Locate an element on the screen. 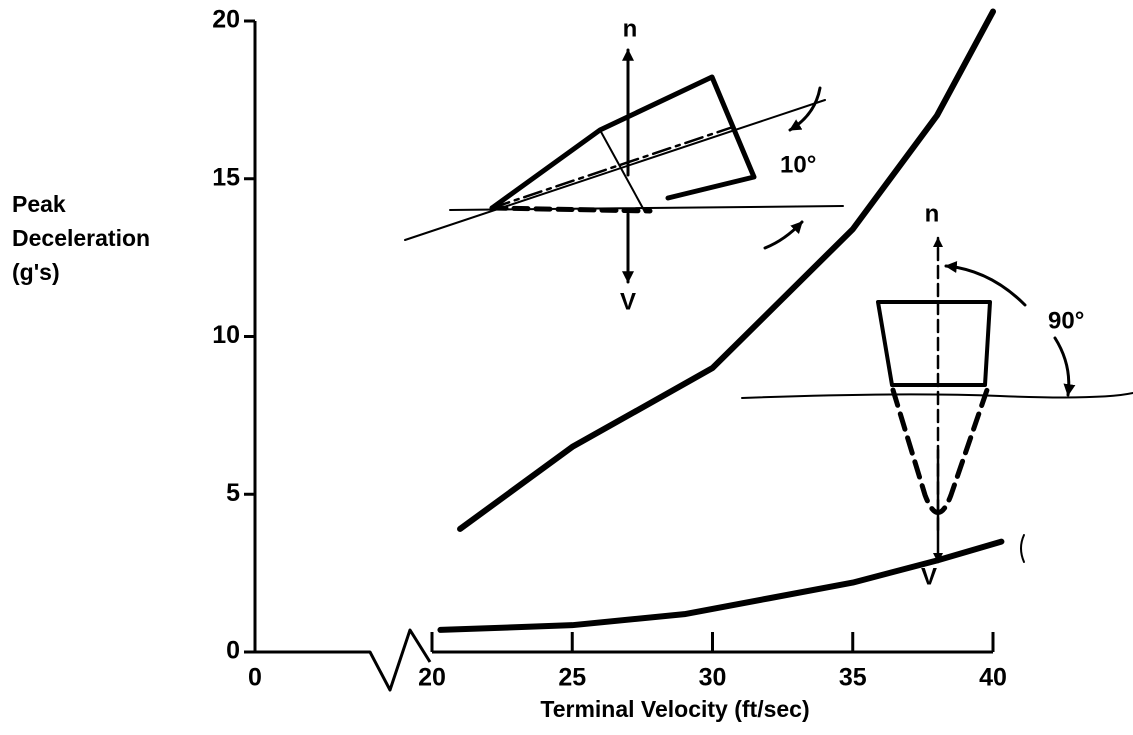 This screenshot has width=1133, height=735. y-tick-label: 10 is located at coordinates (226, 335).